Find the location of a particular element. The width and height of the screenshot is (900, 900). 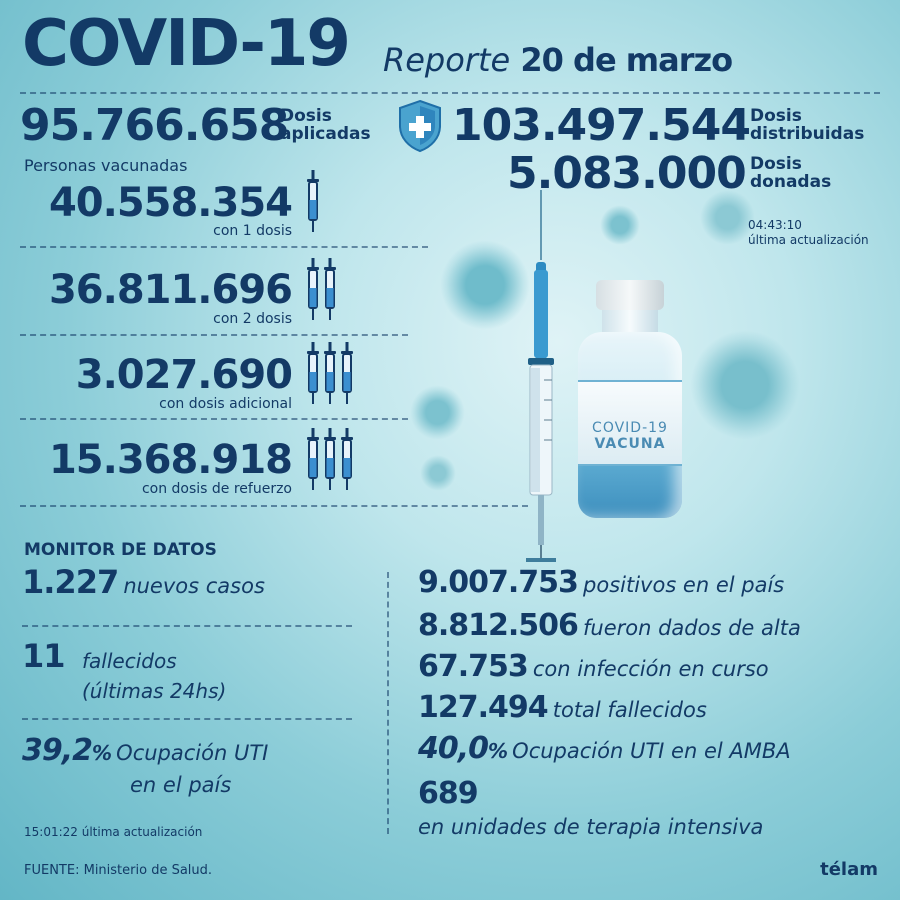

shield-icon is located at coordinates (420, 128).